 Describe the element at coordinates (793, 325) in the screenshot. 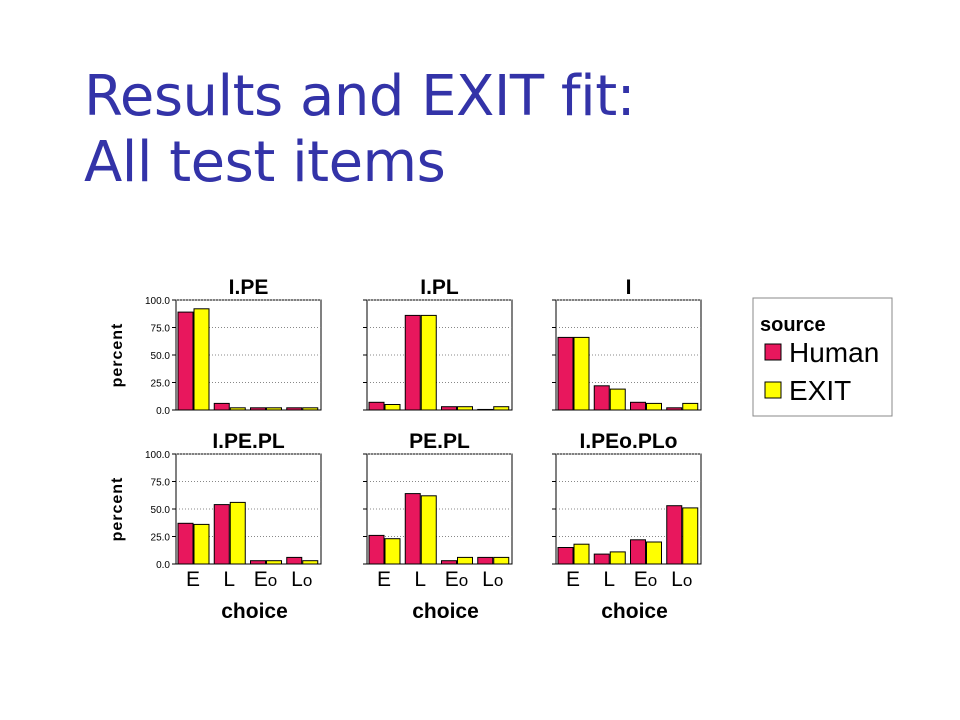

I see `legend-title: source` at that location.